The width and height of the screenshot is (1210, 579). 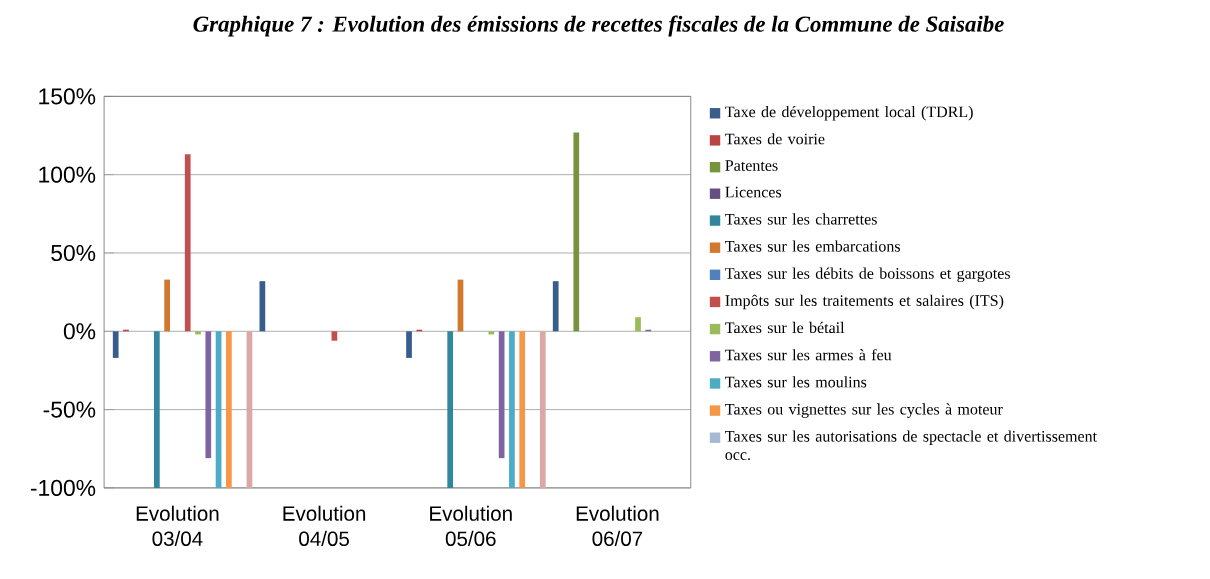 I want to click on x-tick-label: Evolution 06/07, so click(x=617, y=526).